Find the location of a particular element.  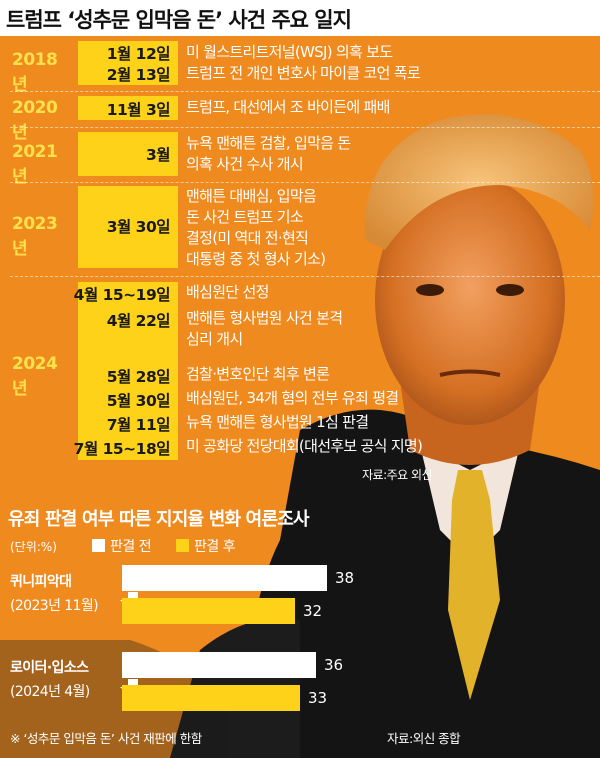

event-text: 뉴욕 맨해튼 형사법원 1심 판결 is located at coordinates (277, 422).